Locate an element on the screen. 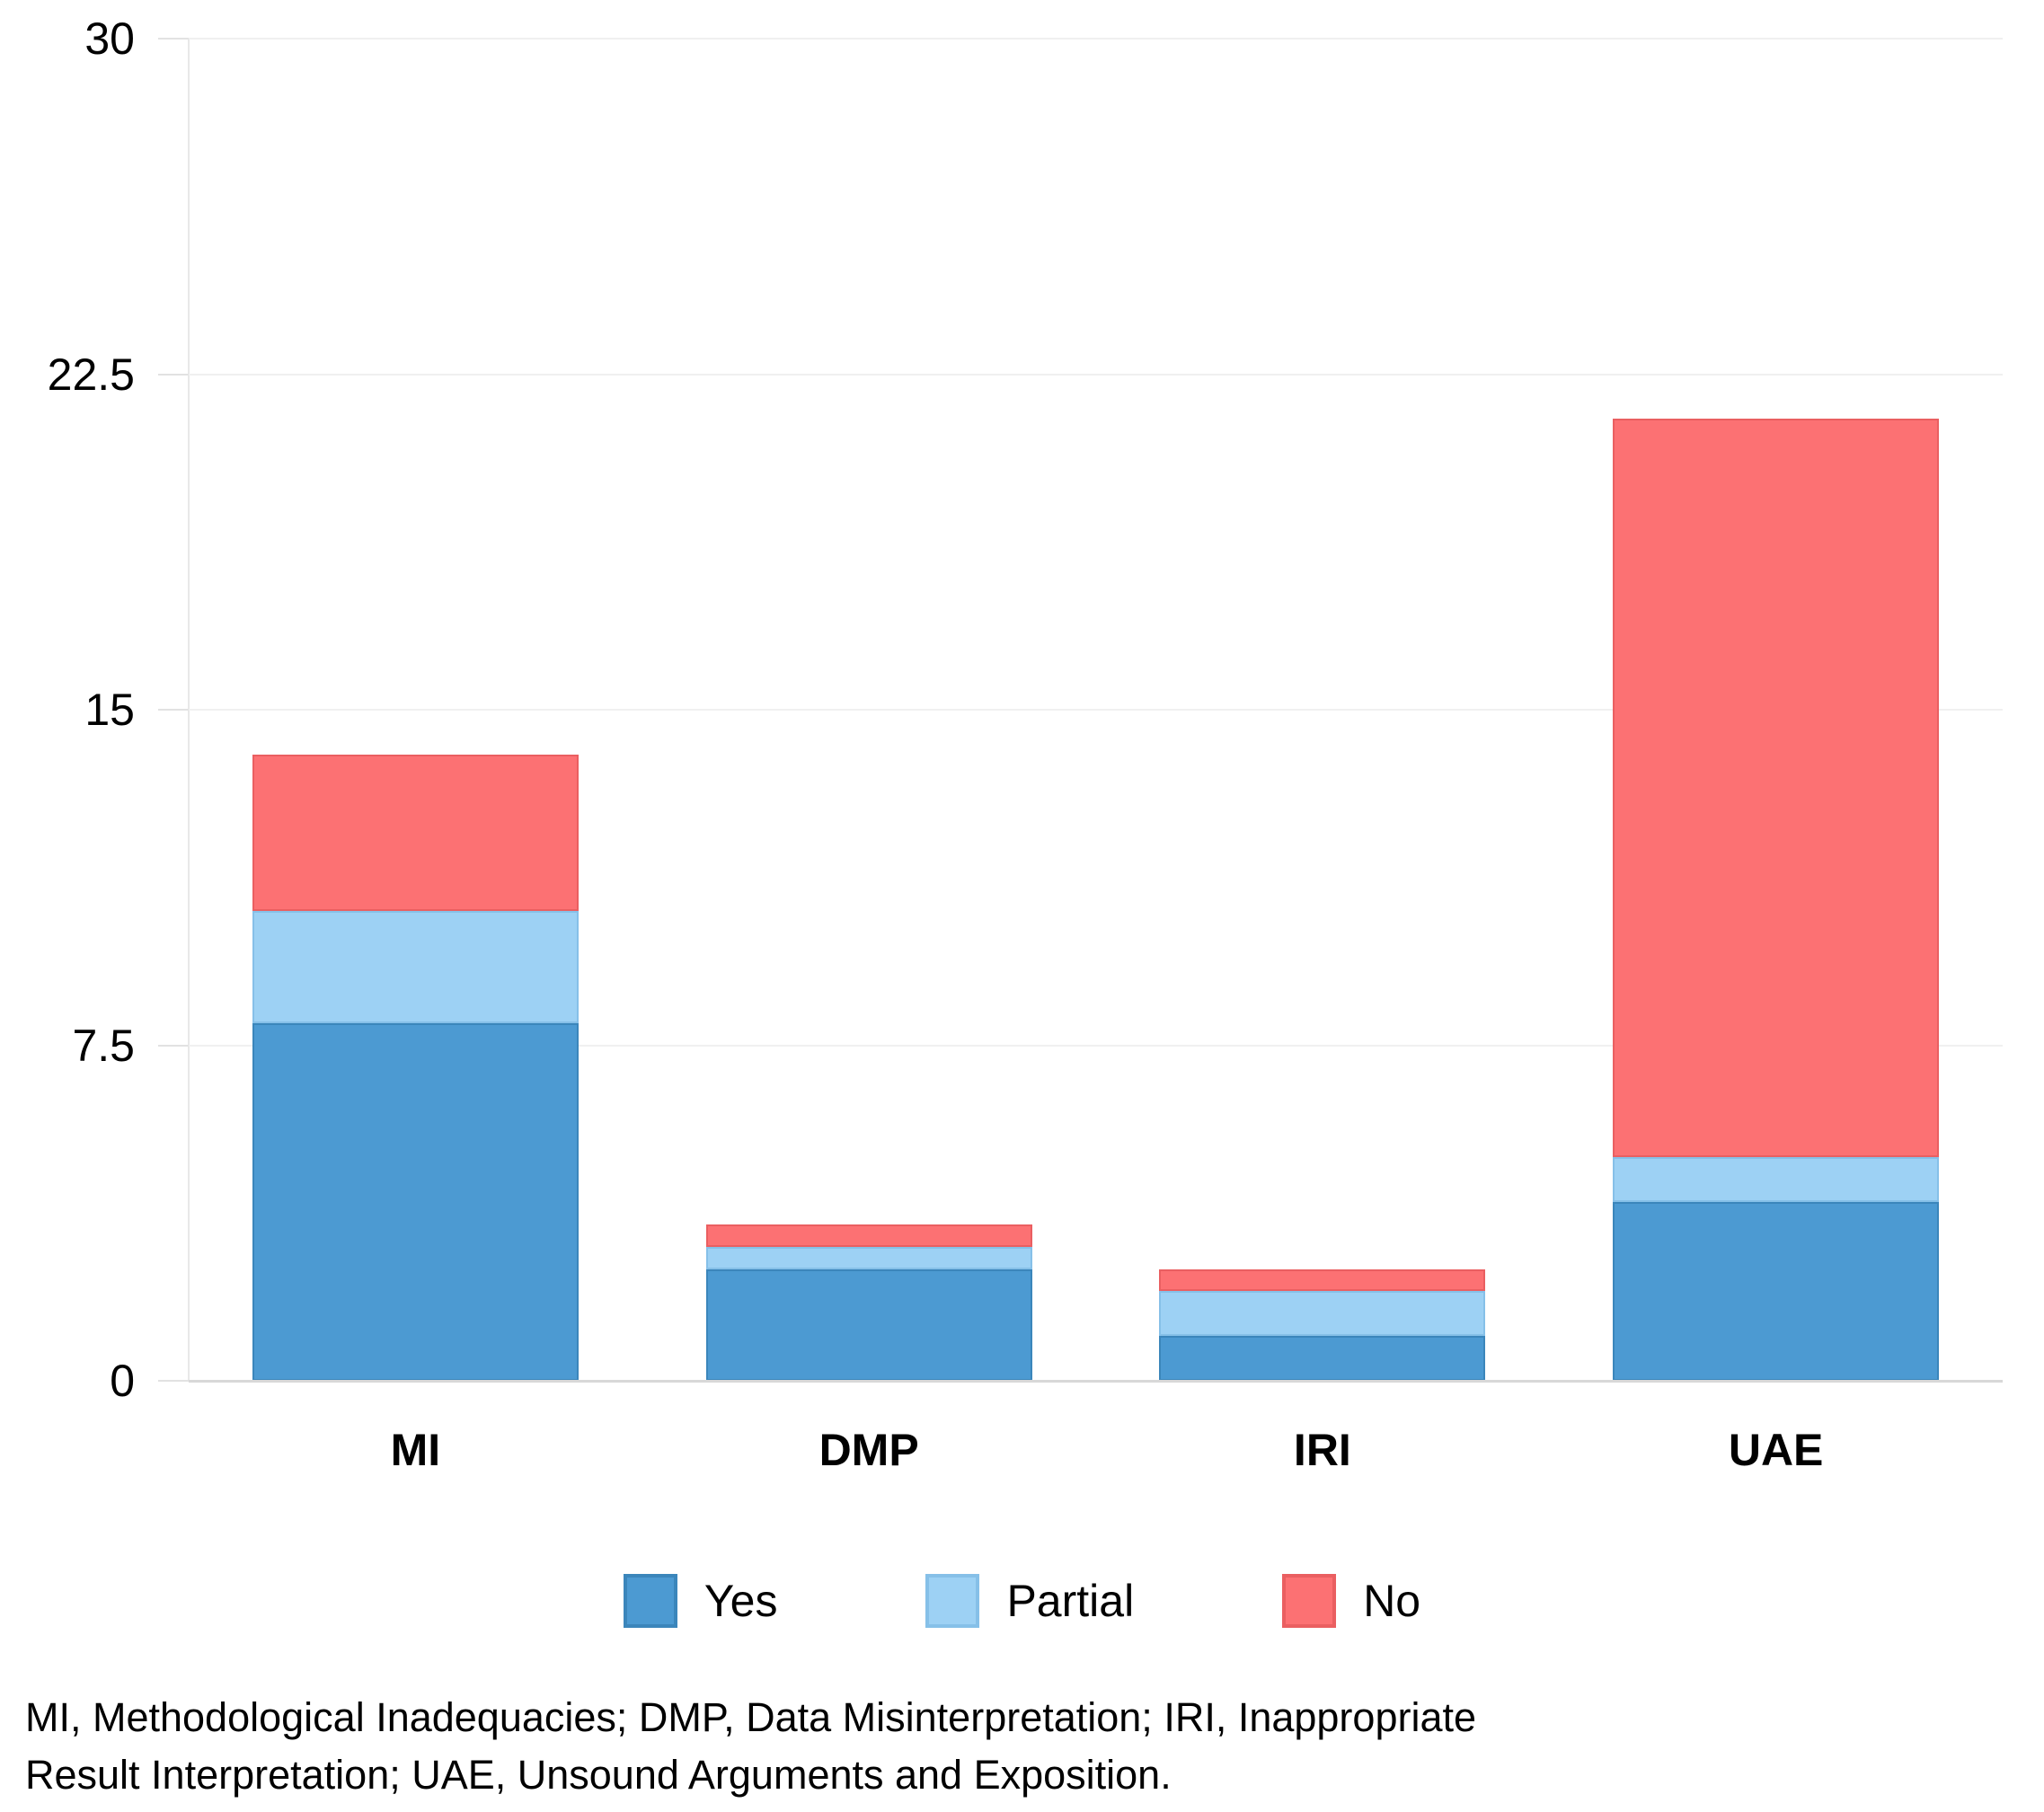  bar-segment-no-dmp is located at coordinates (869, 1235).